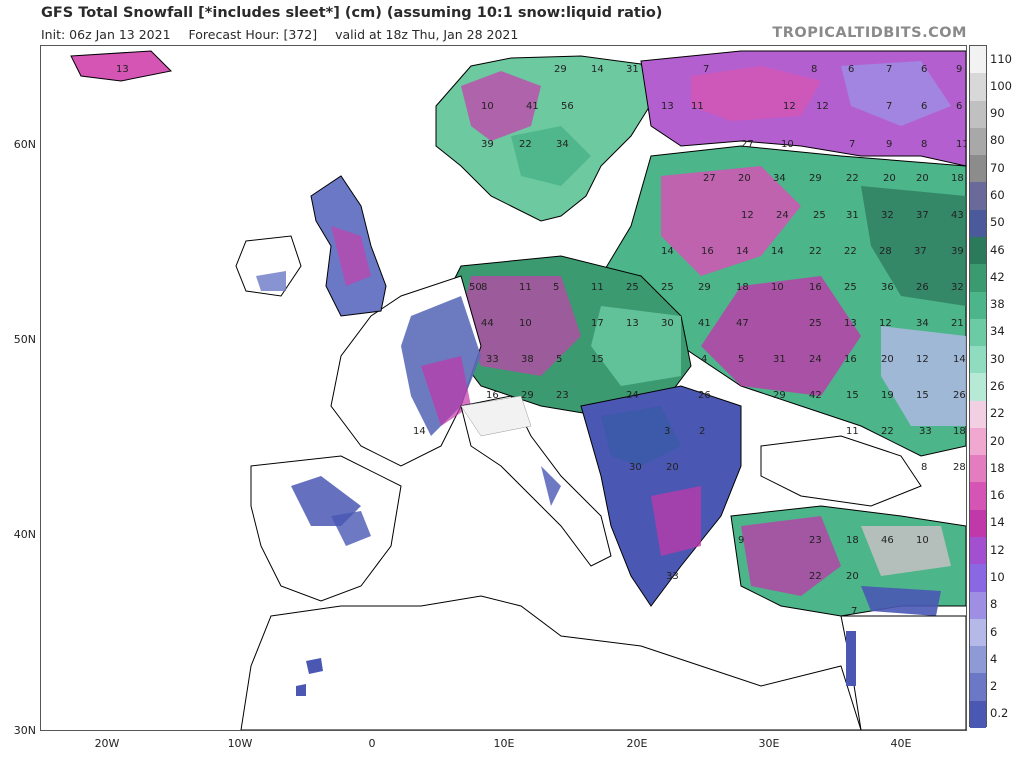 Image resolution: width=1024 pixels, height=757 pixels. Describe the element at coordinates (997, 386) in the screenshot. I see `colorbar-label: 26` at that location.